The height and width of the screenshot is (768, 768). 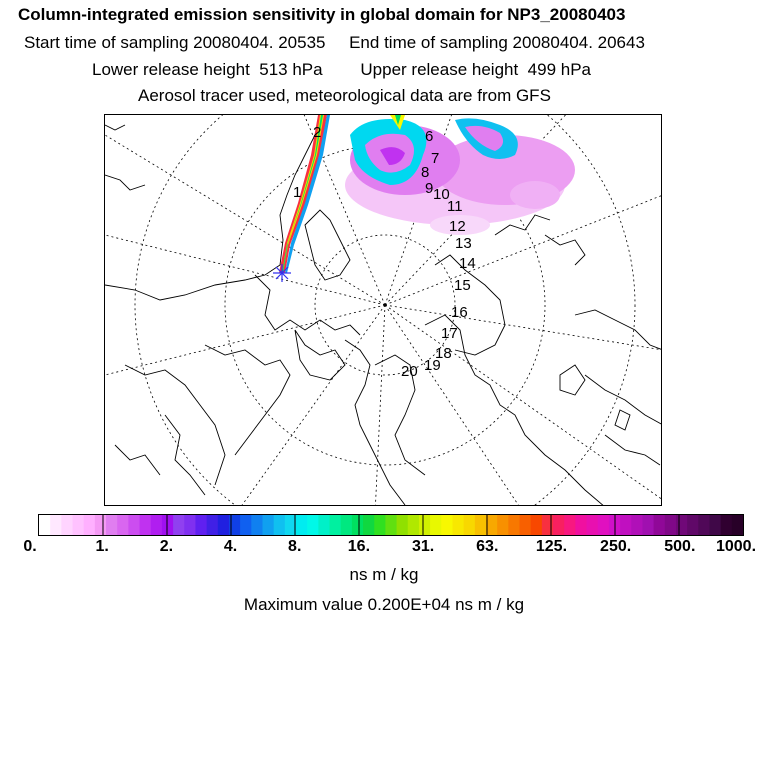 I want to click on colorbar-tick-label: 63., so click(x=487, y=546).